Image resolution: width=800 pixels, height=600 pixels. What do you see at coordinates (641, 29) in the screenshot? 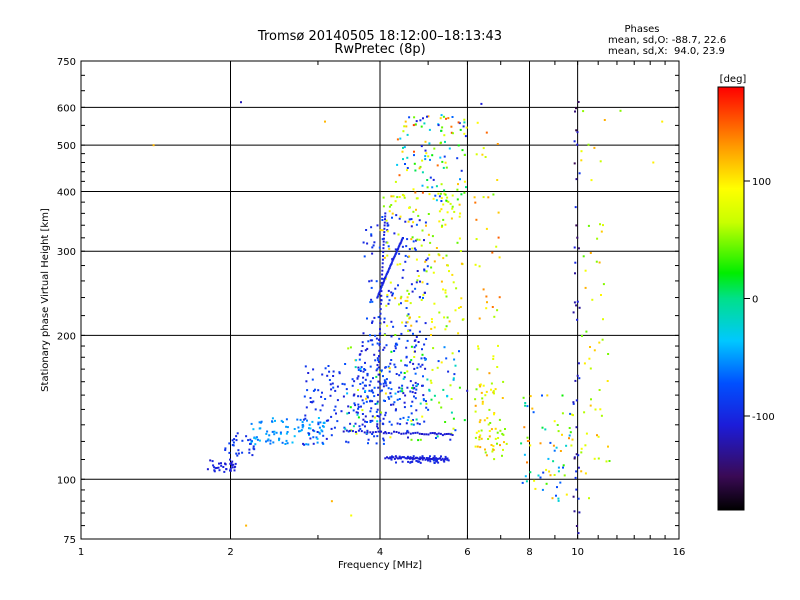
I see `phase-info-title: Phases` at bounding box center [641, 29].